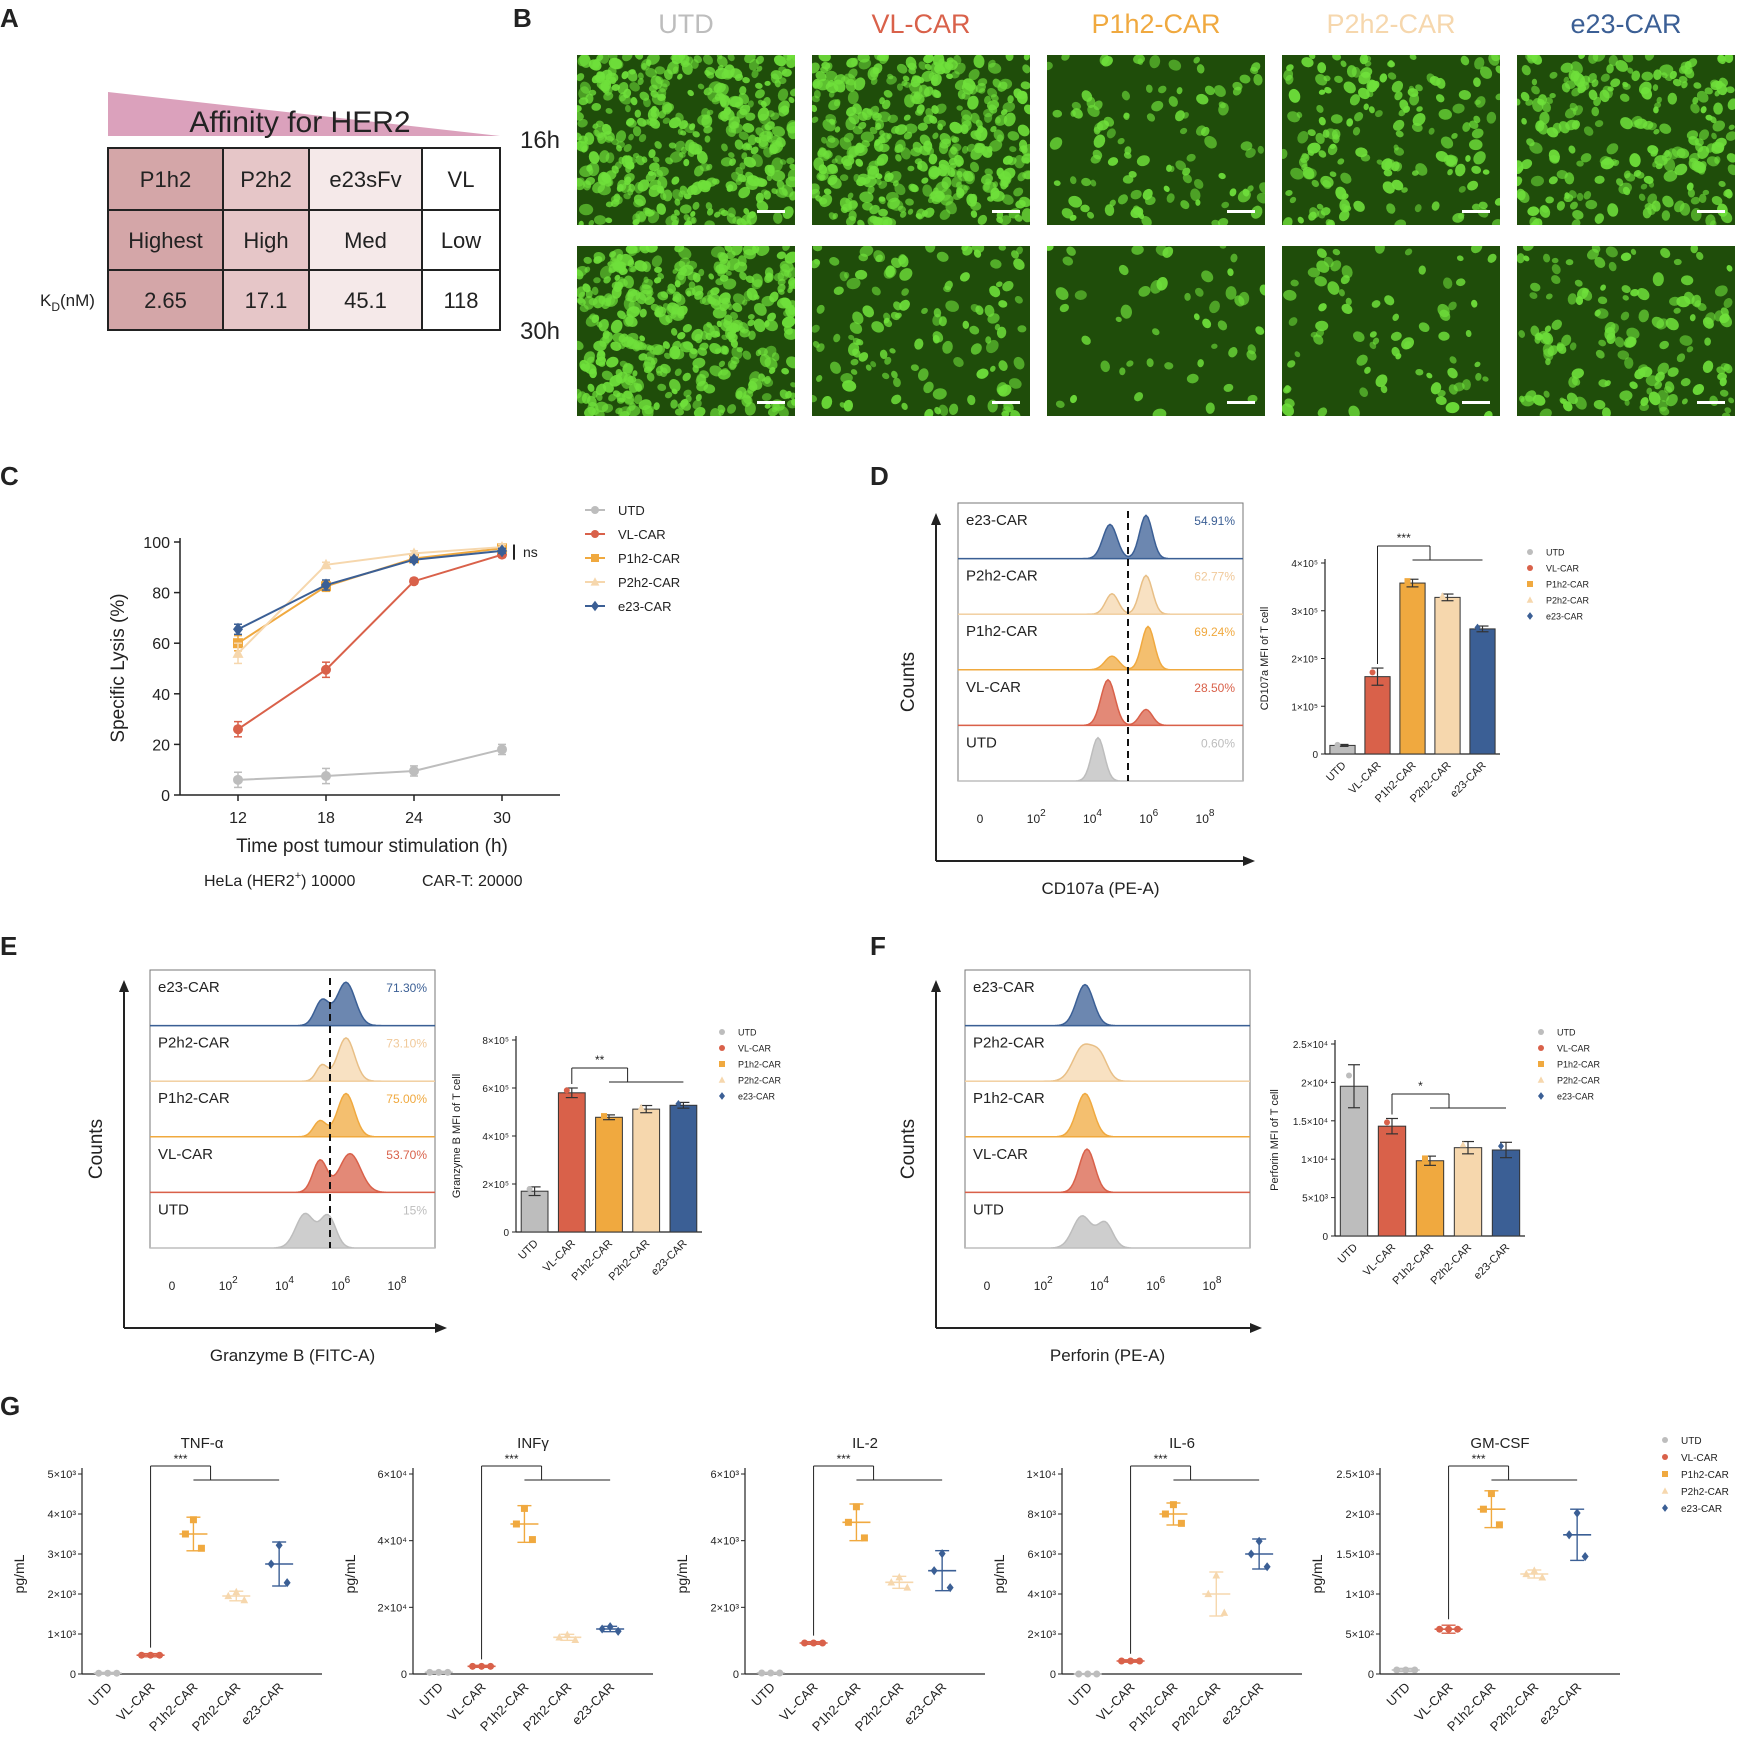 The image size is (1746, 1750). I want to click on footnote-right: CAR-T: 20000, so click(472, 881).